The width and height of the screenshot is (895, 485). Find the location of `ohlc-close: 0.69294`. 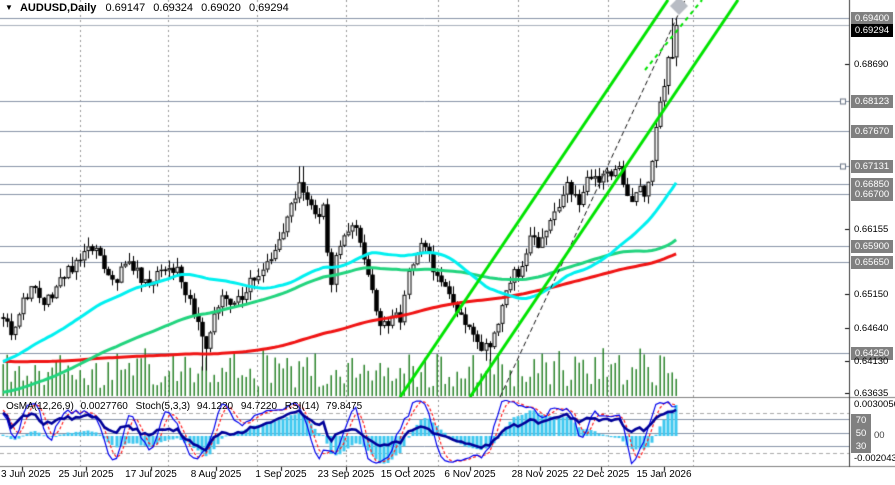

ohlc-close: 0.69294 is located at coordinates (268, 8).